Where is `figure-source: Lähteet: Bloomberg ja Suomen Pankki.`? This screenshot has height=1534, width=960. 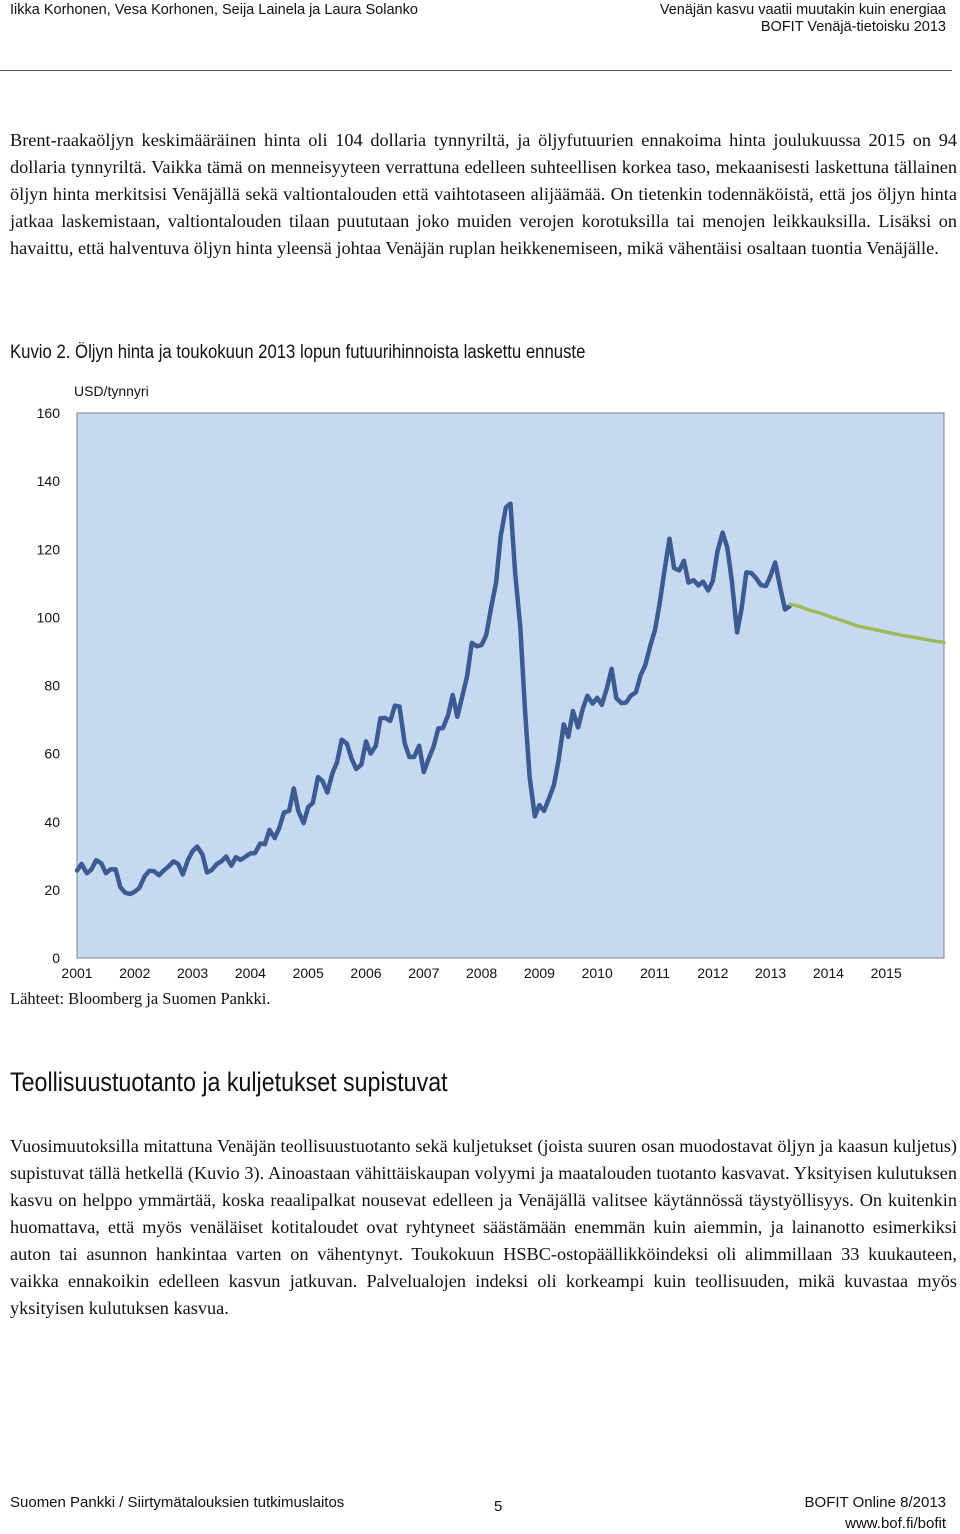
figure-source: Lähteet: Bloomberg ja Suomen Pankki. is located at coordinates (140, 998).